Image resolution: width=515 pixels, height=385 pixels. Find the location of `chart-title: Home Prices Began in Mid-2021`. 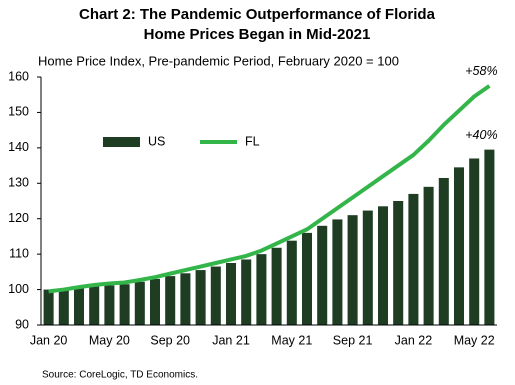

chart-title: Home Prices Began in Mid-2021 is located at coordinates (257, 34).